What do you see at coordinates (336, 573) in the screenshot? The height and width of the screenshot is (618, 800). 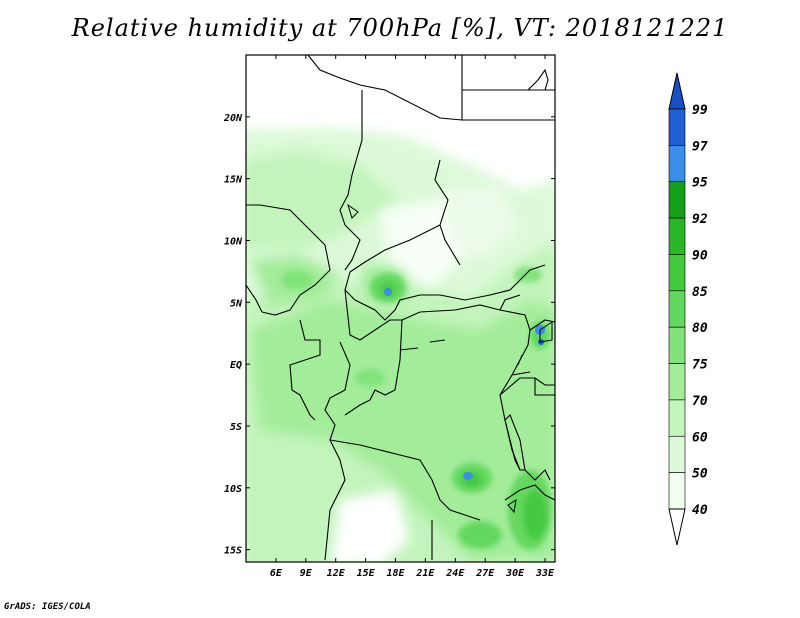 I see `x-tick-label: 12E` at bounding box center [336, 573].